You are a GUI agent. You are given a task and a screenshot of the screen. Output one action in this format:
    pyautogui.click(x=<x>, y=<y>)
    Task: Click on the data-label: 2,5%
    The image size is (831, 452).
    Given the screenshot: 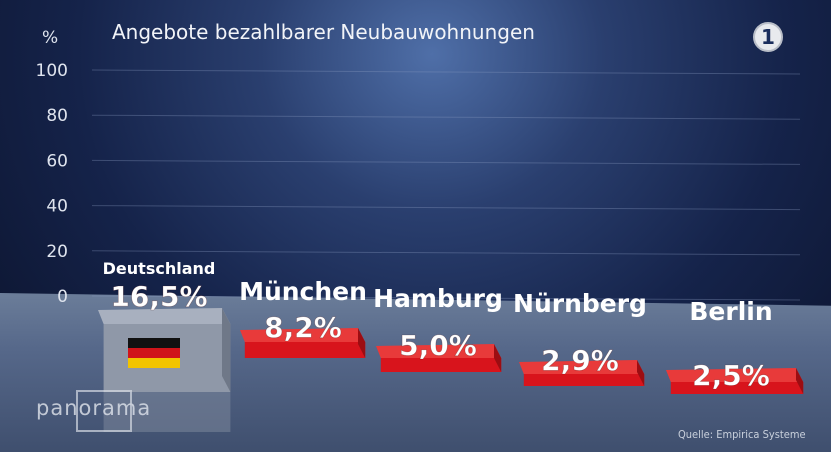 What is the action you would take?
    pyautogui.click(x=731, y=375)
    